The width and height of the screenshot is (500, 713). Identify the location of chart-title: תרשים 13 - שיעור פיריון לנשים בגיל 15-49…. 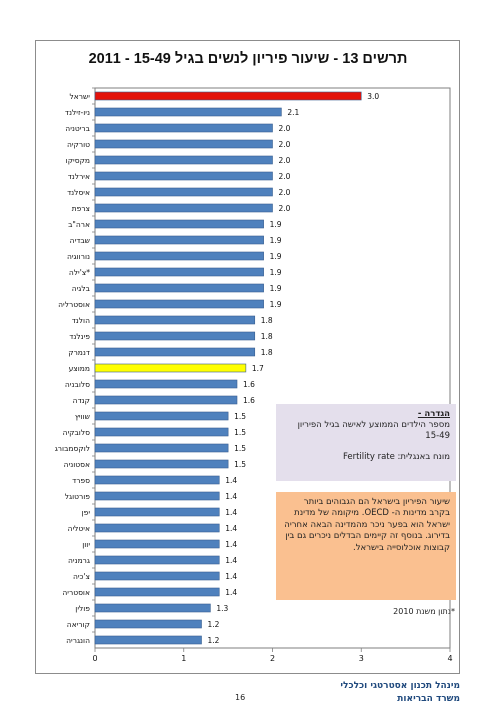
(248, 59).